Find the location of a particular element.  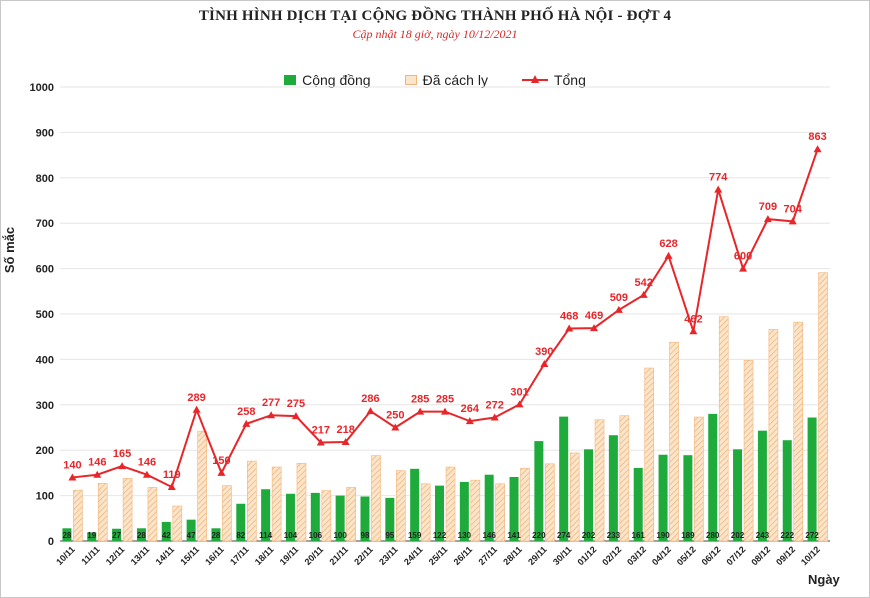

y-tick-label: 600 is located at coordinates (45, 270).